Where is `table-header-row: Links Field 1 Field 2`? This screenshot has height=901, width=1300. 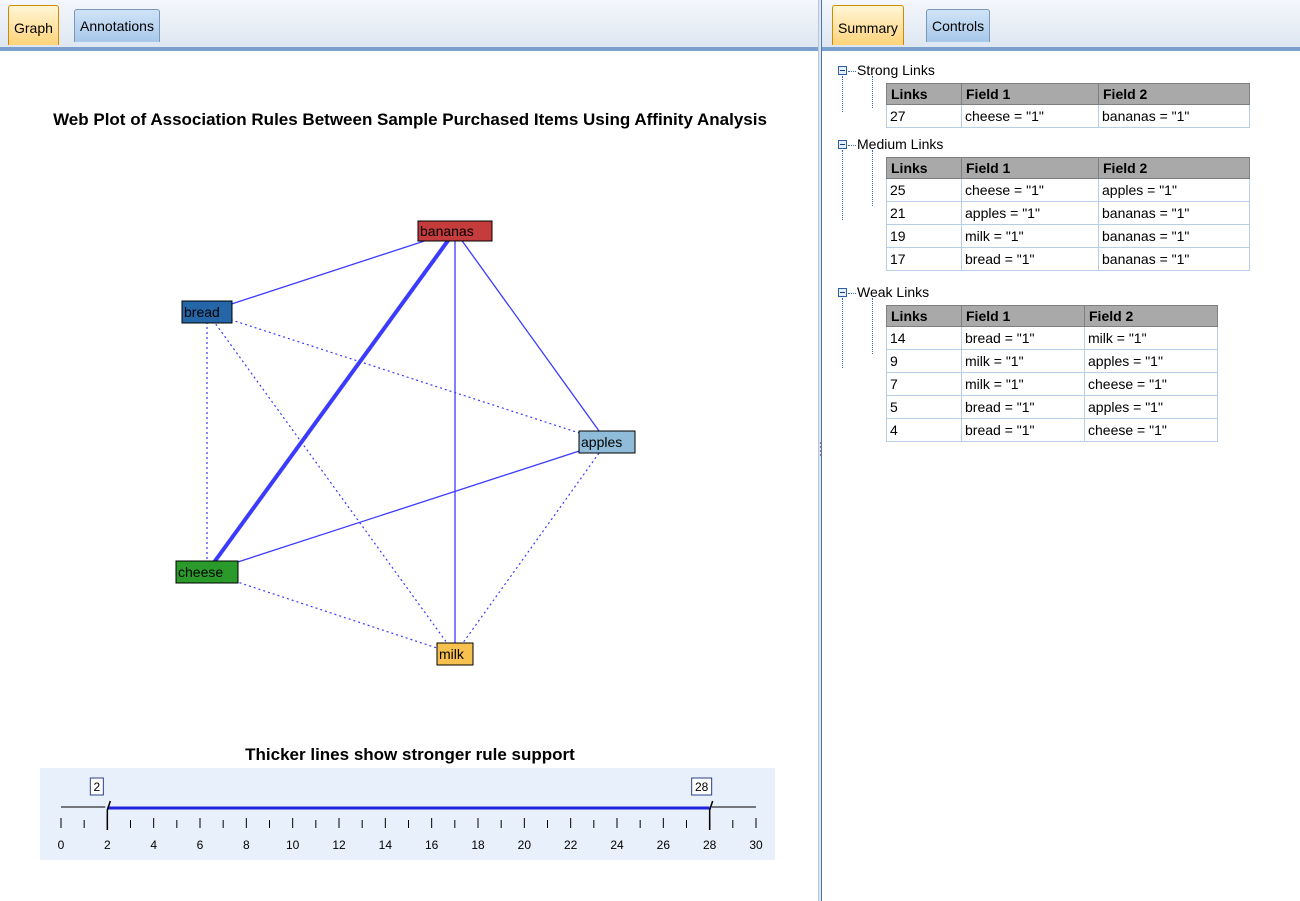 table-header-row: Links Field 1 Field 2 is located at coordinates (1052, 316).